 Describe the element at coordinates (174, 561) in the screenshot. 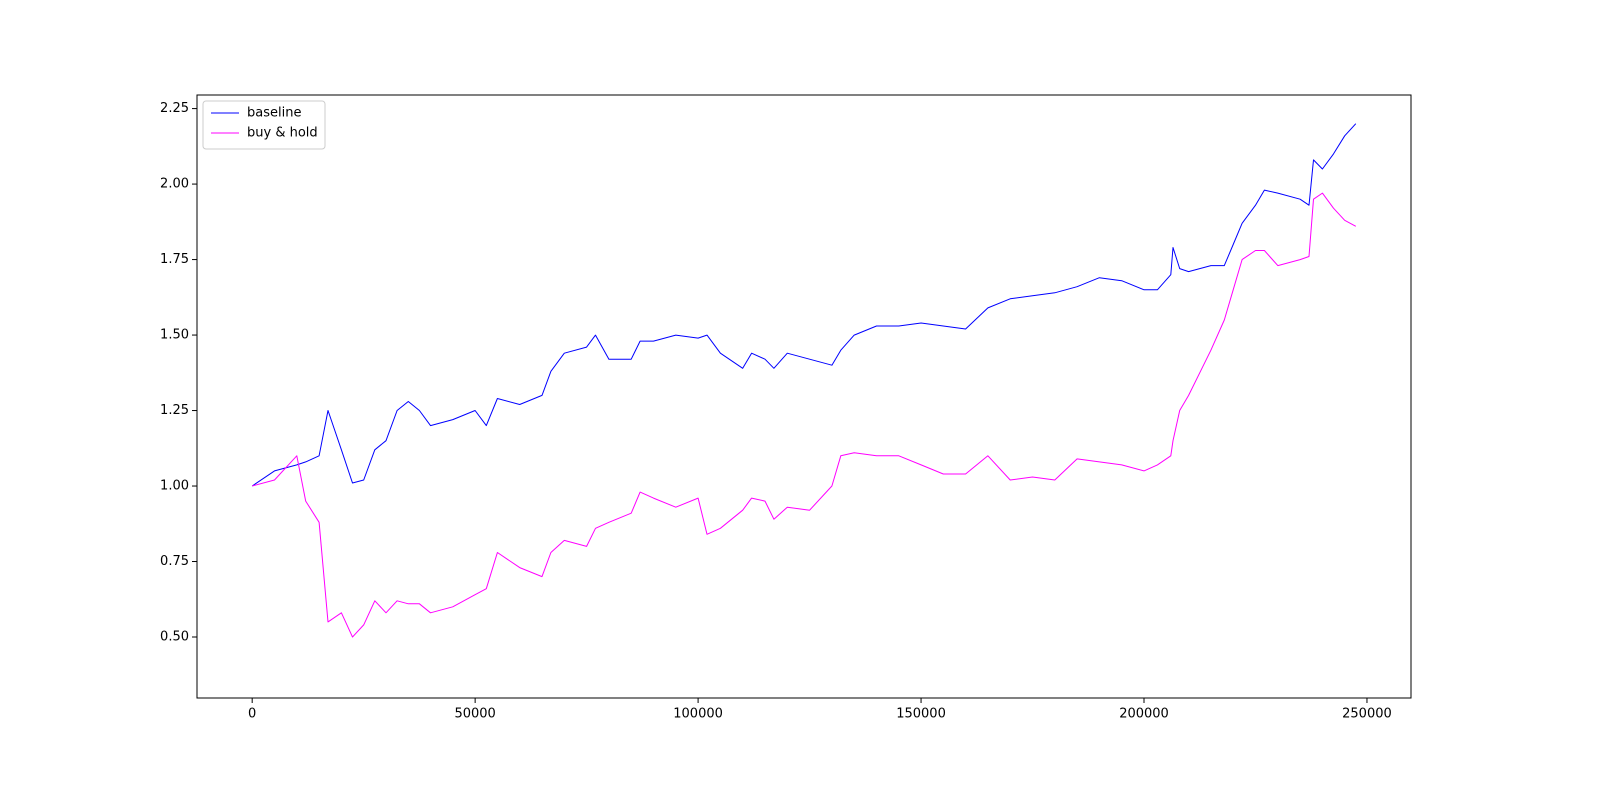

I see `y-tick-label: 0.75` at that location.